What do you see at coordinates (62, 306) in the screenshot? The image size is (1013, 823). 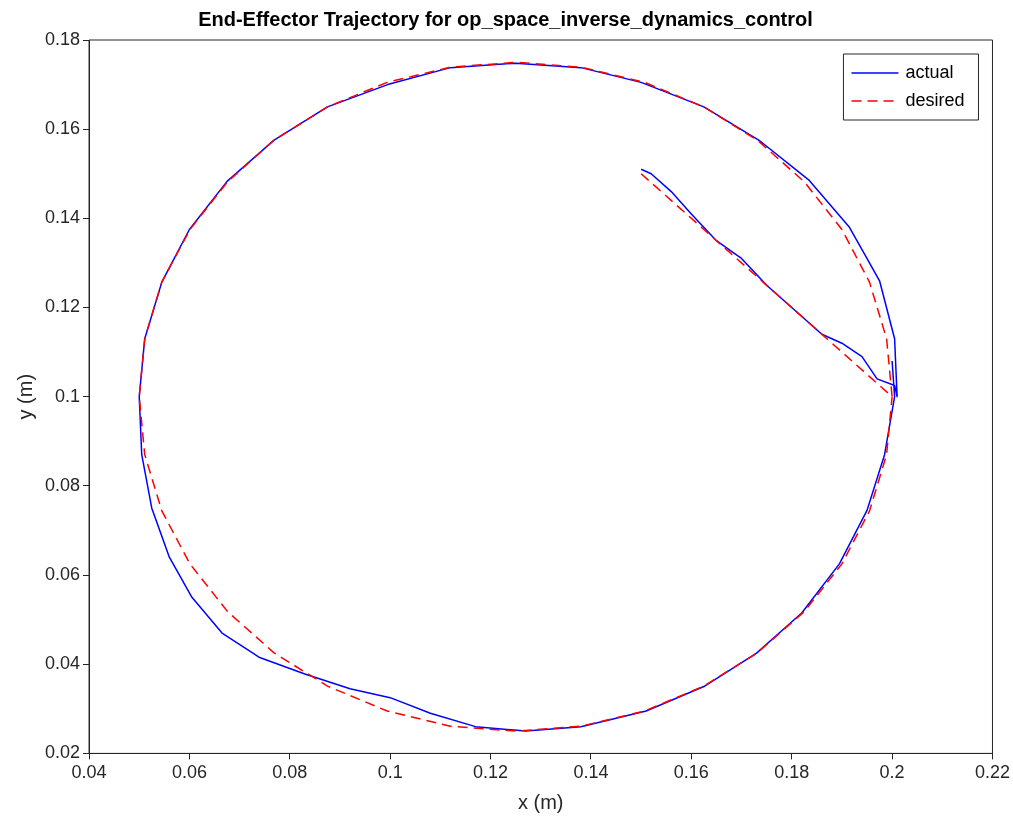 I see `y-tick-label: 0.12` at bounding box center [62, 306].